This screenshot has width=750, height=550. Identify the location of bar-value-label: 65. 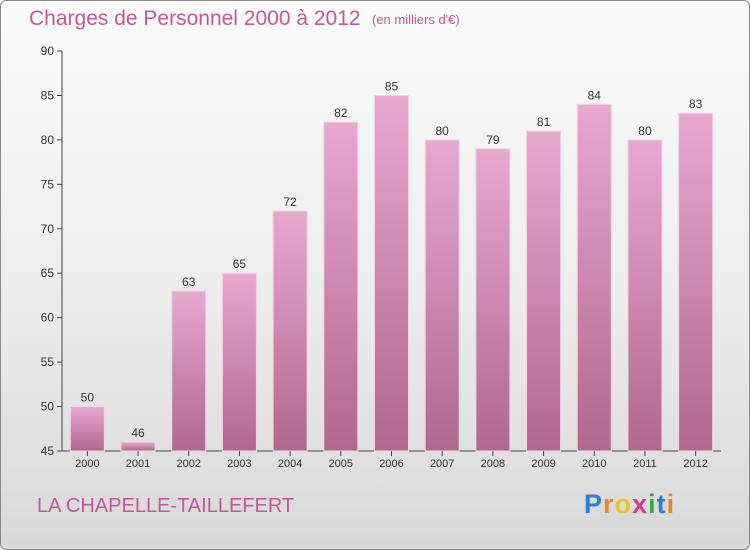
(240, 264).